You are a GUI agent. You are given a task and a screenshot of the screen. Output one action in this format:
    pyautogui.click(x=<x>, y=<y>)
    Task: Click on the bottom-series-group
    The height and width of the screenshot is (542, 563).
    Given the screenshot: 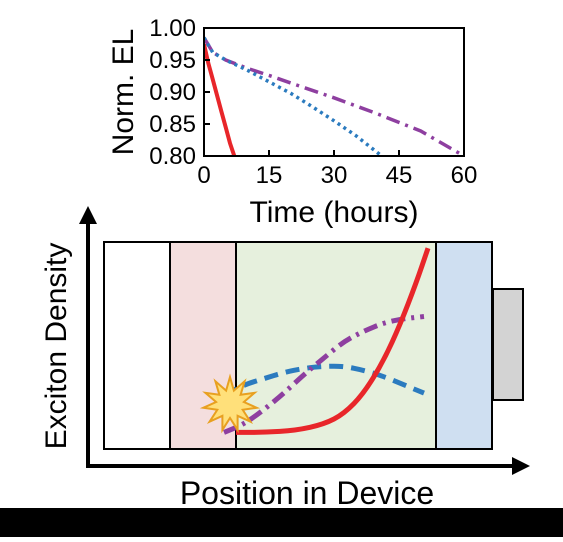 What is the action you would take?
    pyautogui.click(x=326, y=341)
    